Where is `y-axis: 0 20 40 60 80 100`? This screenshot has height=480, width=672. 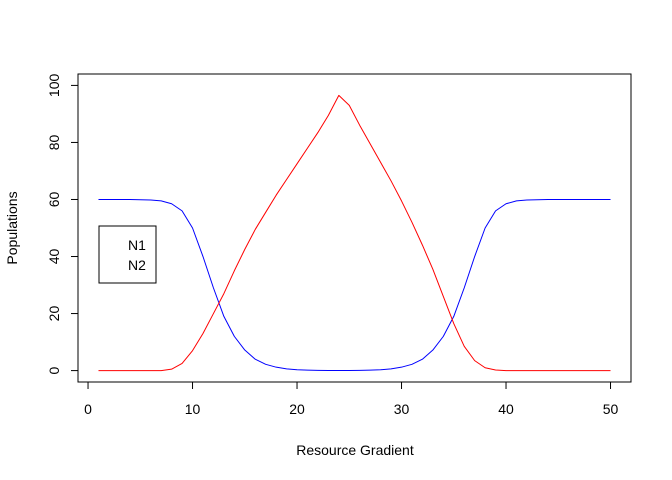 y-axis: 0 20 40 60 80 100 is located at coordinates (62, 224).